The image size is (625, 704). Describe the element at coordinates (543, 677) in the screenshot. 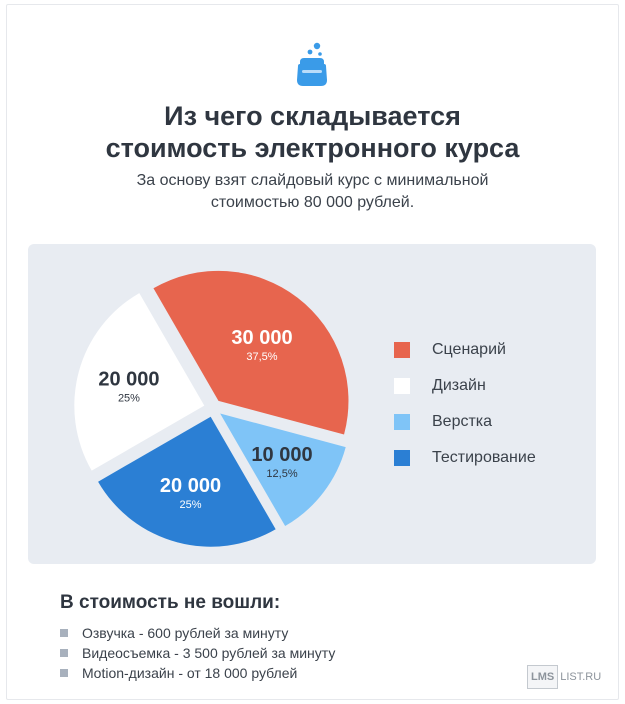

I see `watermark-box: LMS` at that location.